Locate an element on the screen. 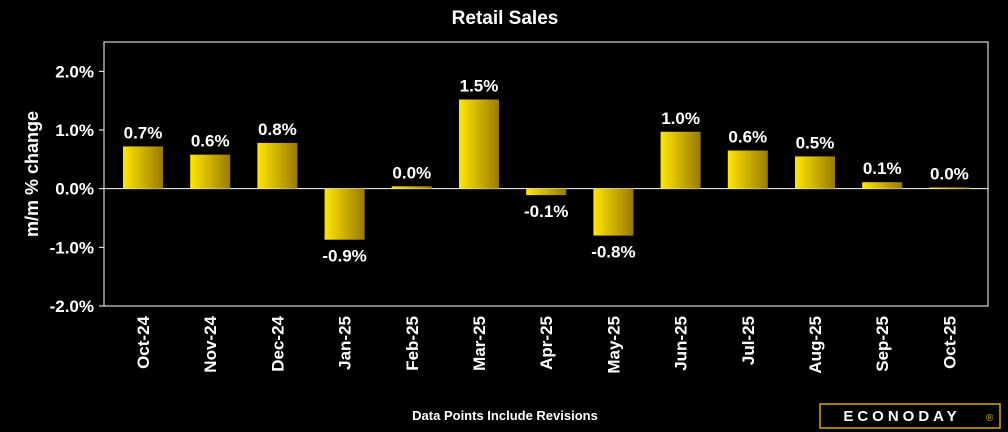  x-tick-label: Feb-25 is located at coordinates (412, 343).